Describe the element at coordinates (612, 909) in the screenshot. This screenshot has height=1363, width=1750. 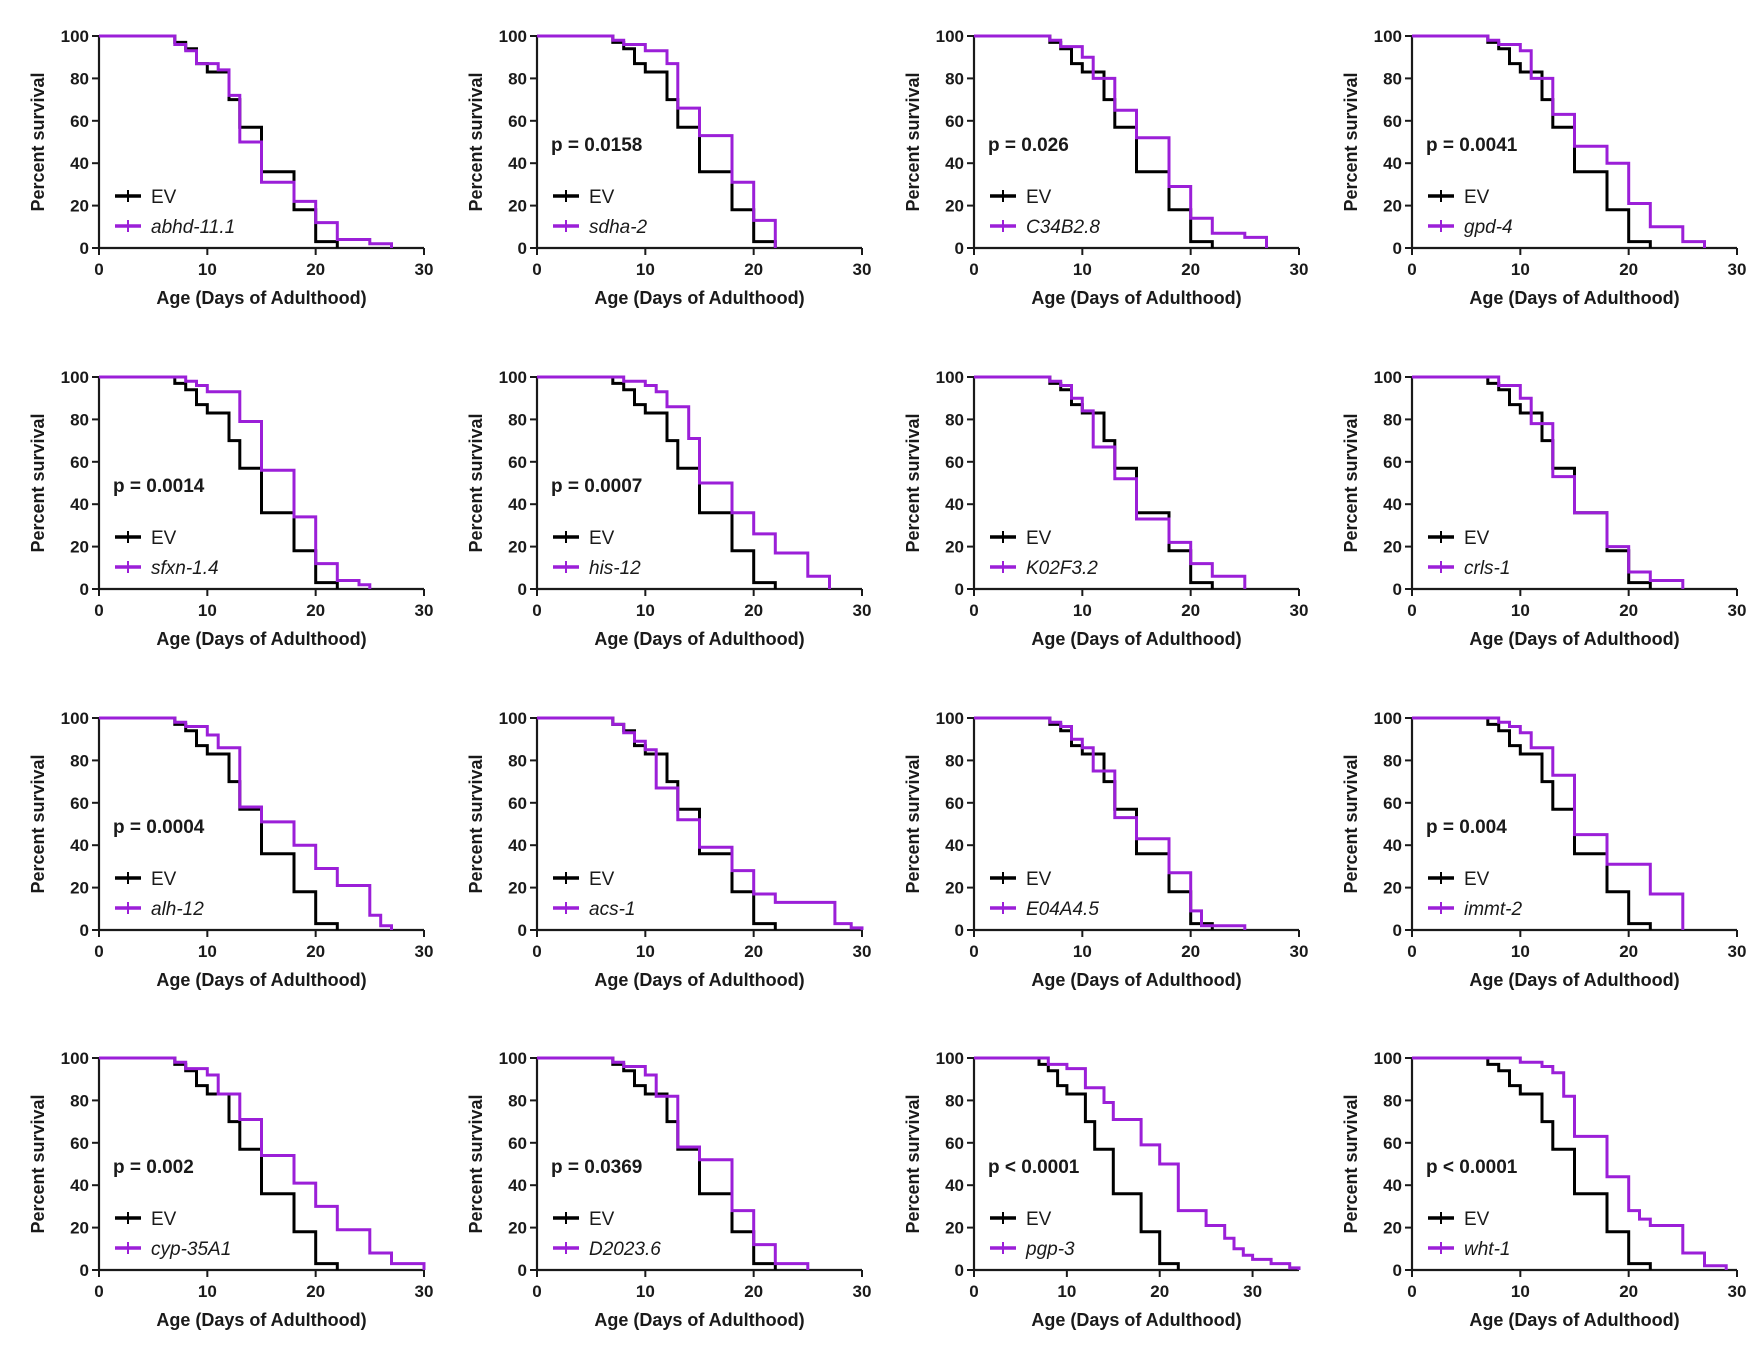
I see `legend-rnai-label: acs-1` at that location.